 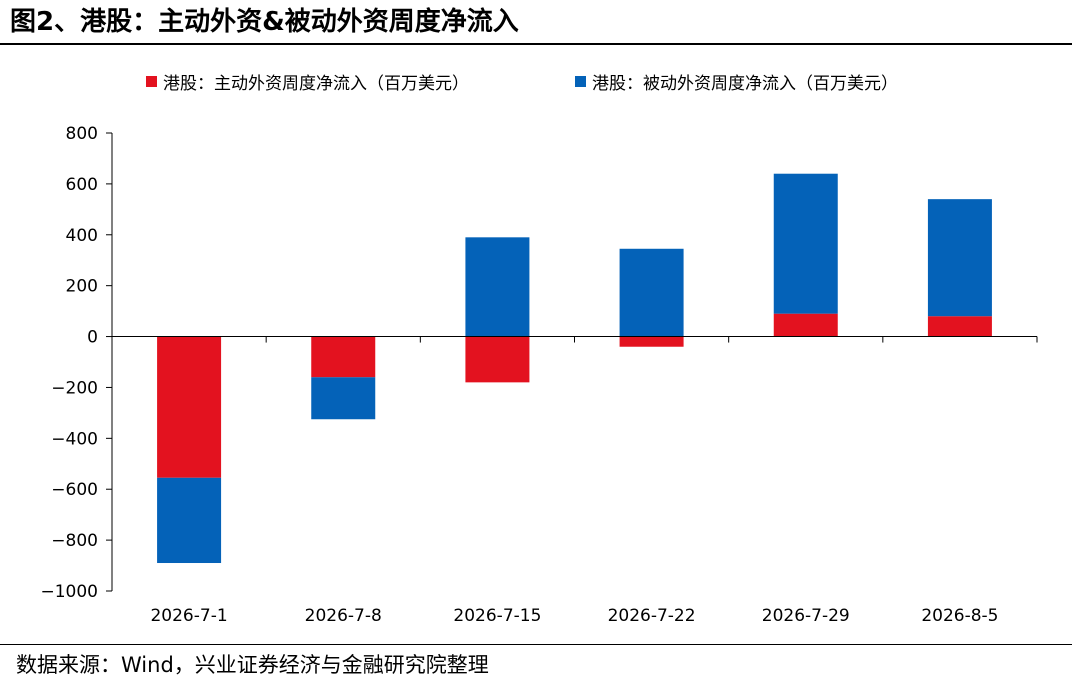 I want to click on legend-label-passive: 港股：被动外资周度净流入（百万美元）, so click(x=745, y=83).